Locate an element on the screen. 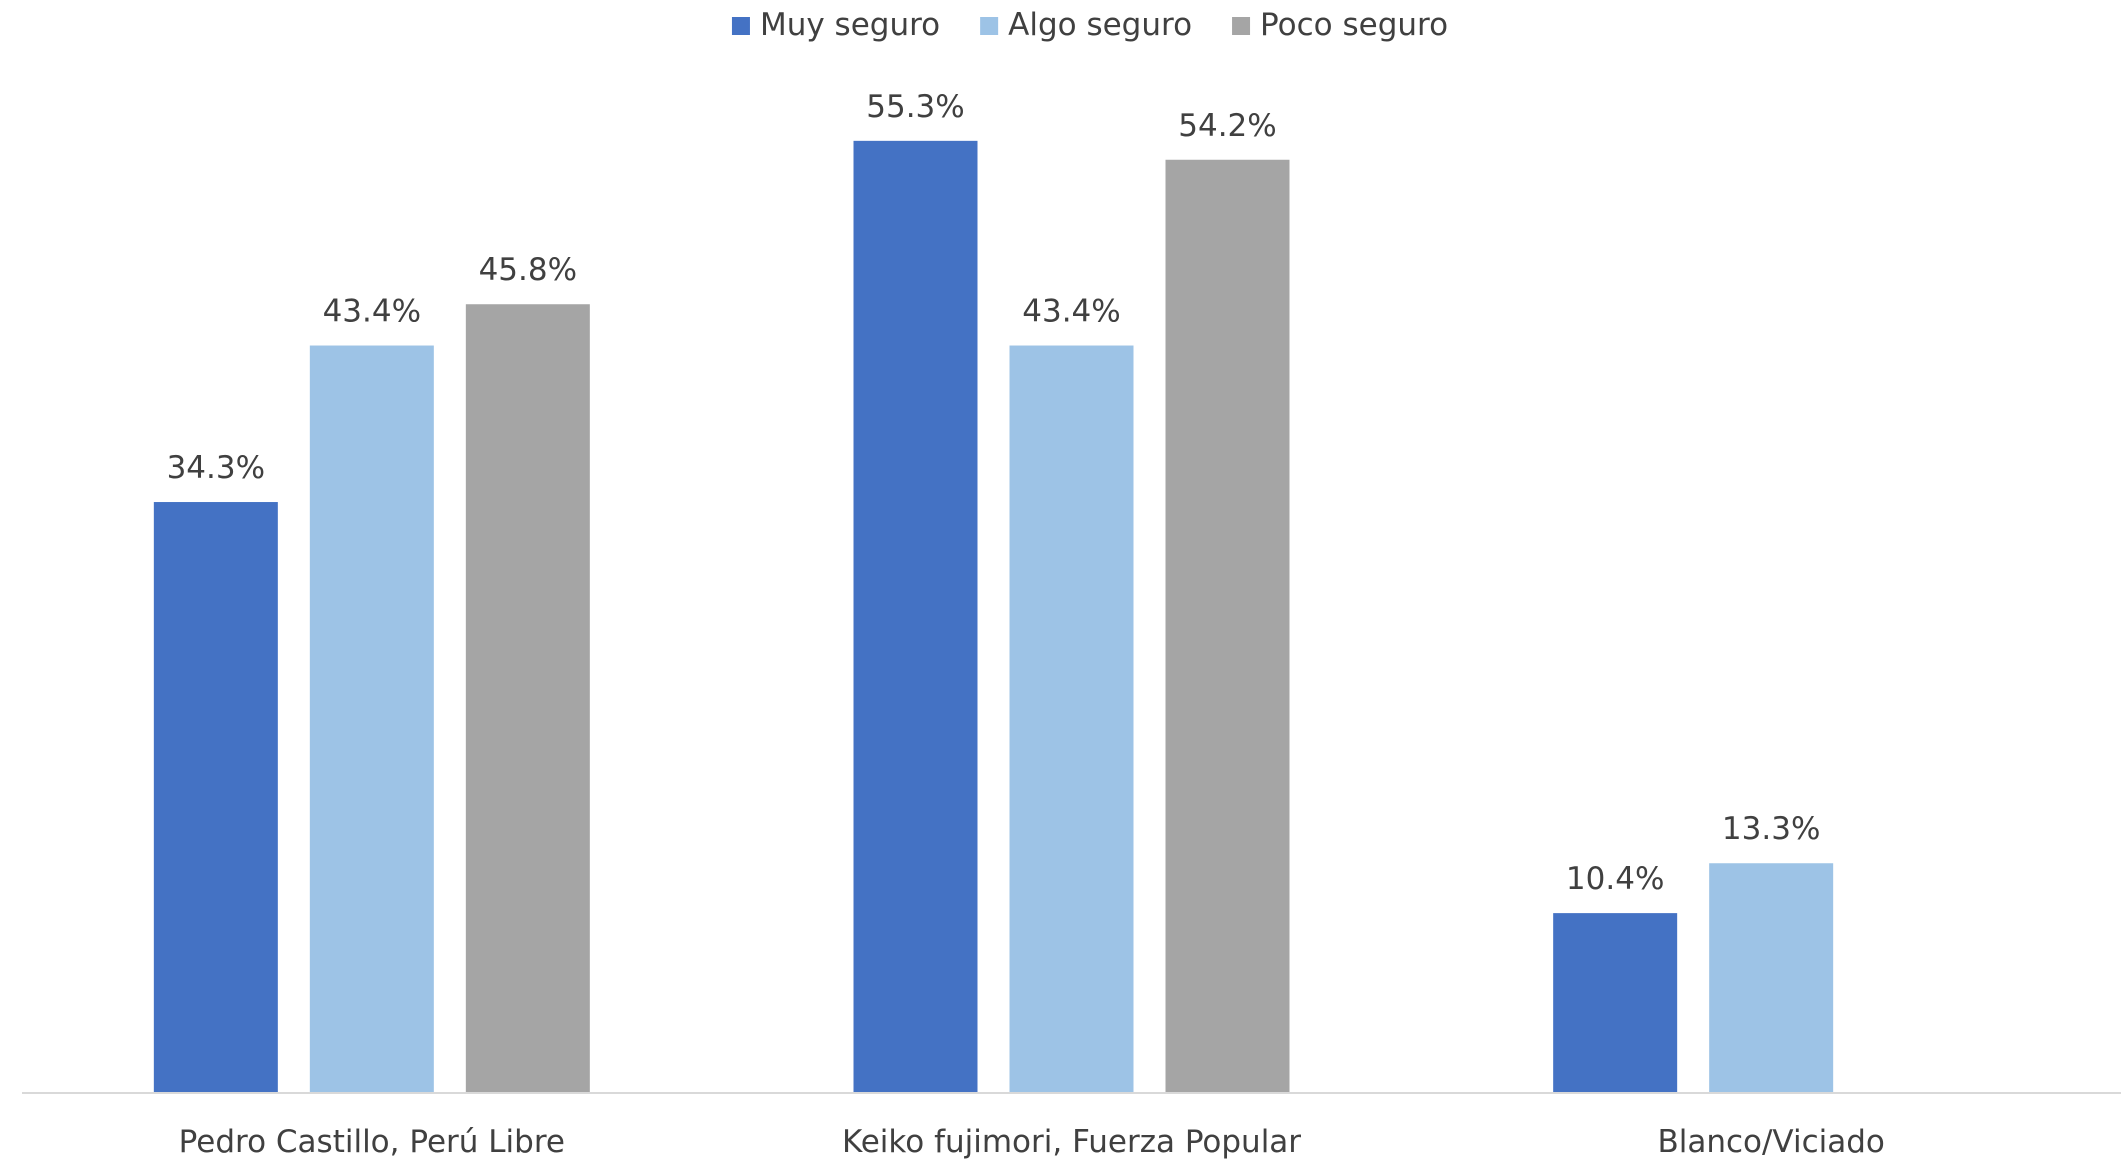 The height and width of the screenshot is (1169, 2121). legend-swatch-poco-seguro is located at coordinates (1241, 26).